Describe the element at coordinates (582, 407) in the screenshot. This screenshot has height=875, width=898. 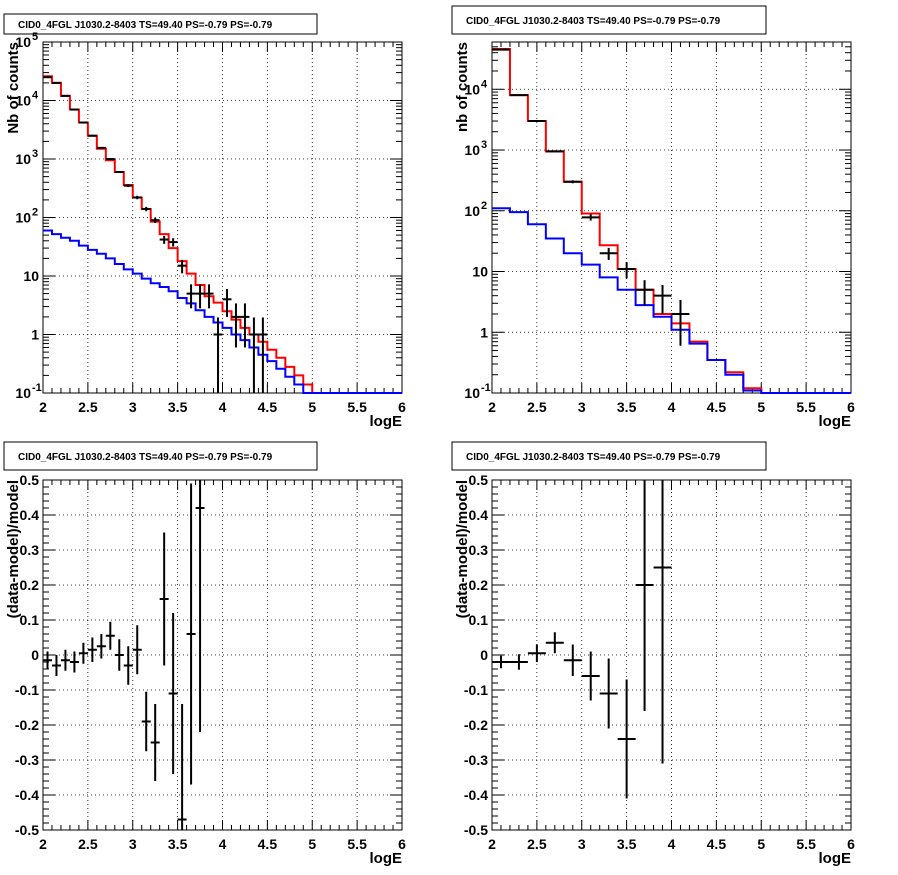
I see `x-tick-label: 3` at that location.